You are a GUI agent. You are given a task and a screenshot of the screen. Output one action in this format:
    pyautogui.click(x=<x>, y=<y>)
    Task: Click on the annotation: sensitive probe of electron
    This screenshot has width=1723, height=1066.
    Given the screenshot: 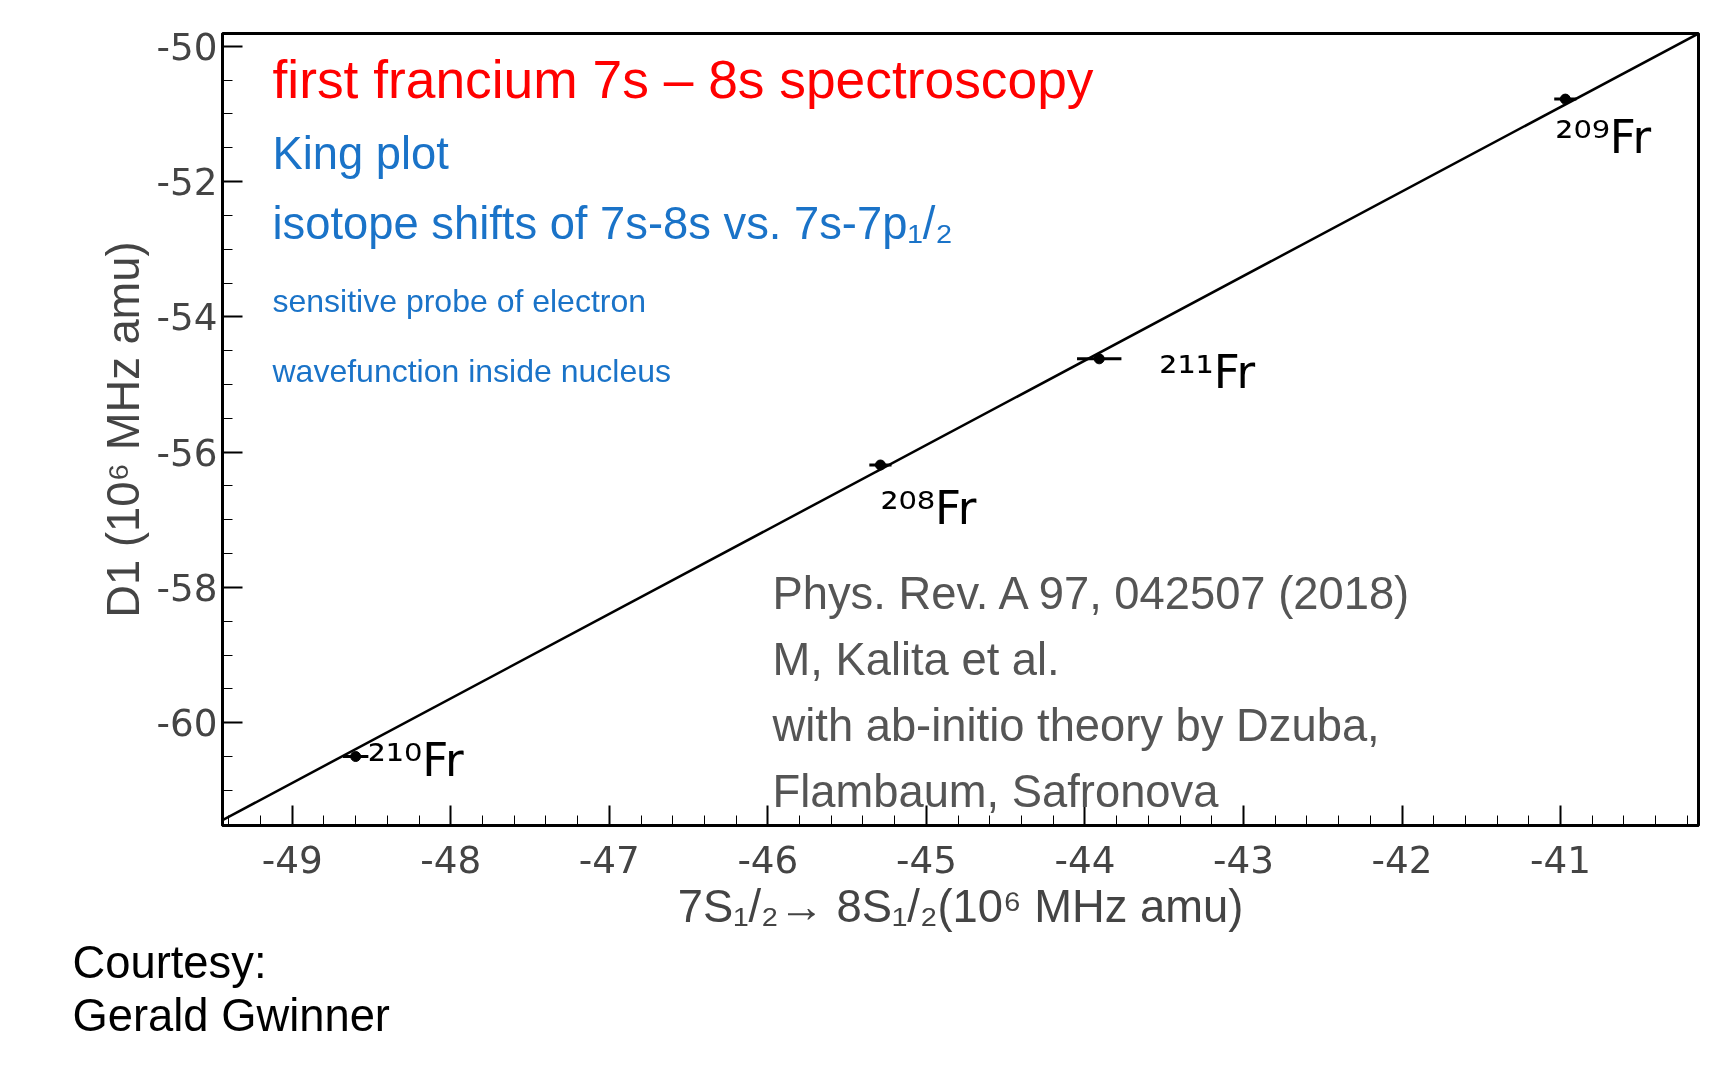 What is the action you would take?
    pyautogui.click(x=459, y=300)
    